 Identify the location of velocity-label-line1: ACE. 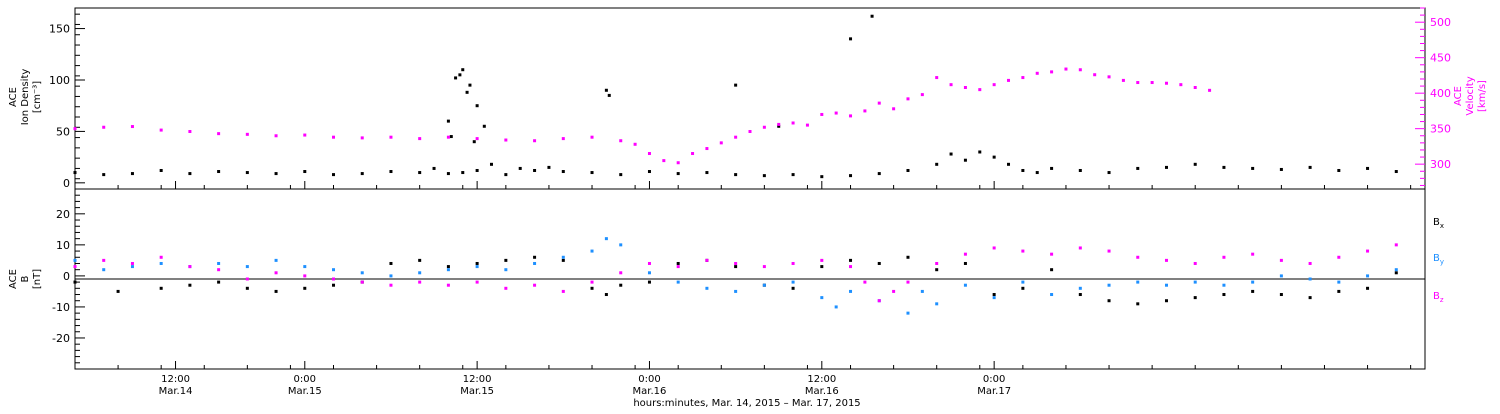
(1458, 96).